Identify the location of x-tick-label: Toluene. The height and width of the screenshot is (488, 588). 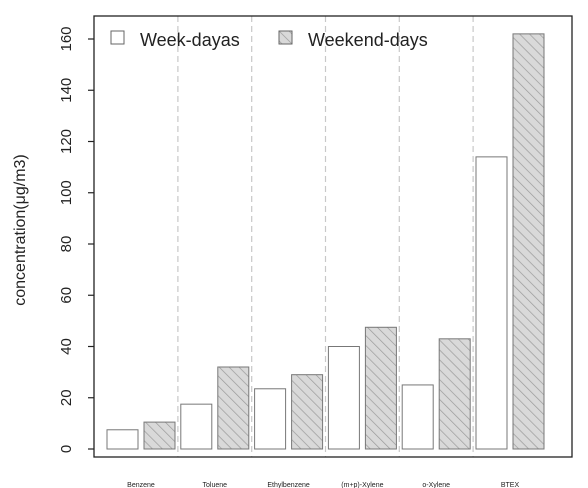
(215, 485).